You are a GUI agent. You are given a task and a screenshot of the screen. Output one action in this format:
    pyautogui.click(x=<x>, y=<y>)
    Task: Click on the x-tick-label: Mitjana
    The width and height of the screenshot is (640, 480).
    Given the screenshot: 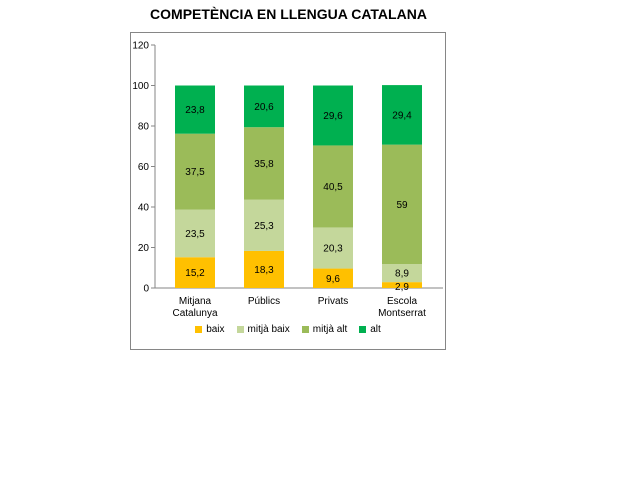 What is the action you would take?
    pyautogui.click(x=195, y=301)
    